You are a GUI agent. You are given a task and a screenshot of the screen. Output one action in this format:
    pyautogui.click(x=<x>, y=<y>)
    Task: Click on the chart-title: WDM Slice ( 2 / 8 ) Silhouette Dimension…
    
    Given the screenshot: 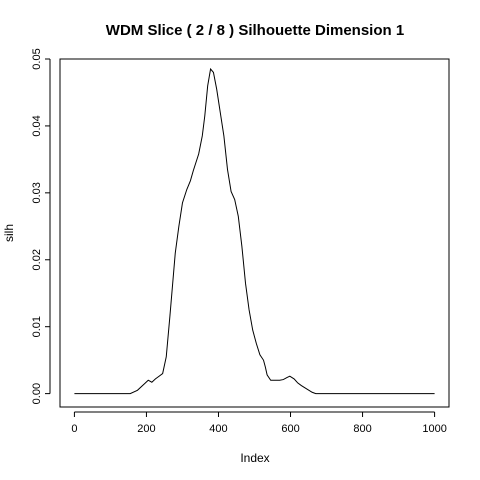 What is the action you would take?
    pyautogui.click(x=255, y=30)
    